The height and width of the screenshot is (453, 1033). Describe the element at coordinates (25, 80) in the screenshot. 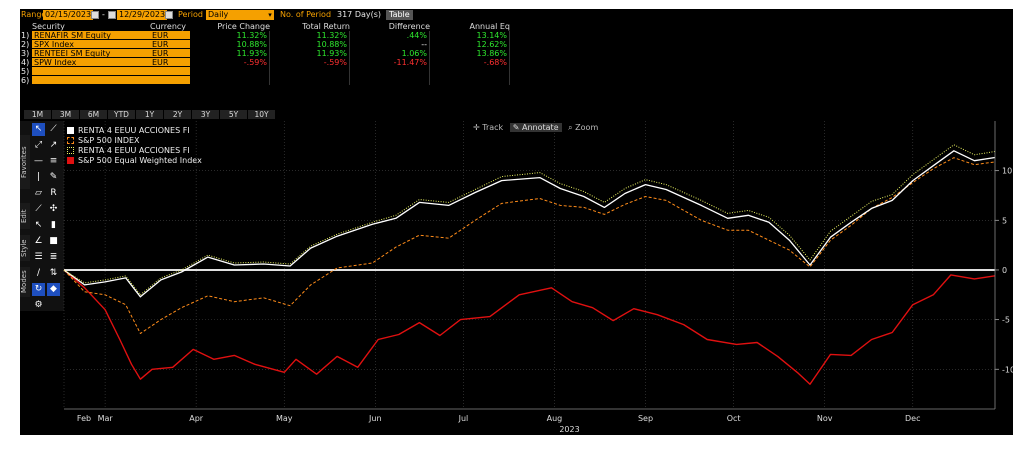

I see `row-index: 6)` at that location.